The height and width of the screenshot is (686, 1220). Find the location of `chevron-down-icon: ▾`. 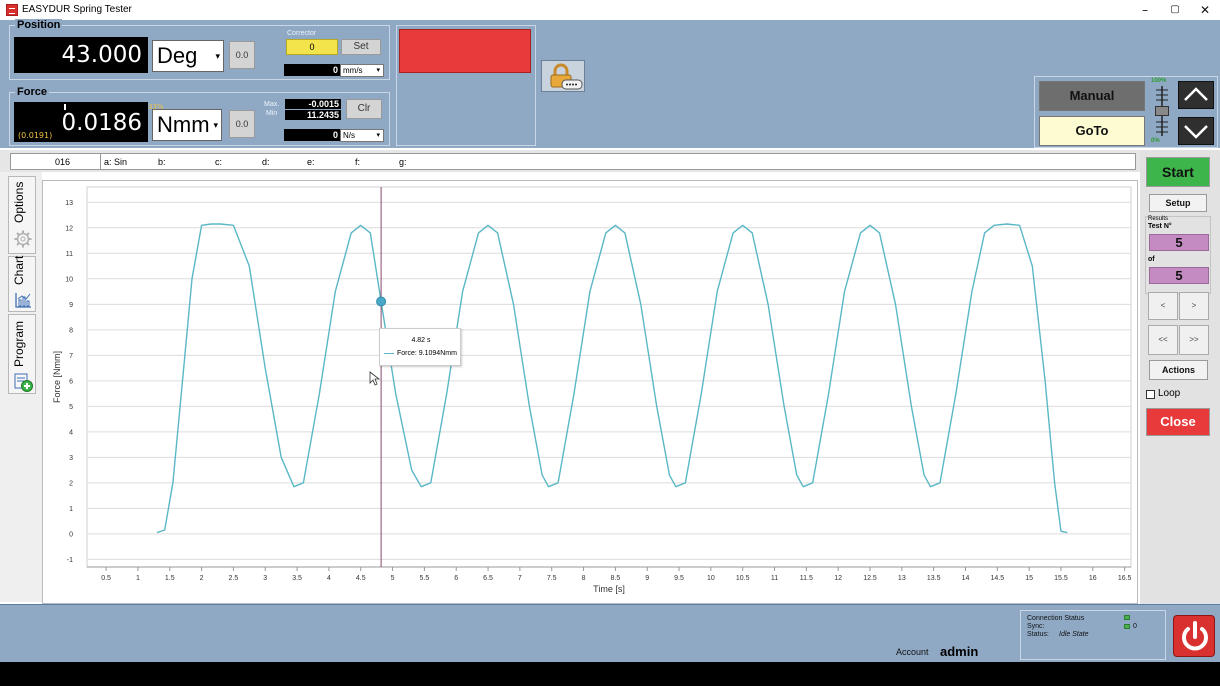

chevron-down-icon: ▾ is located at coordinates (217, 56).